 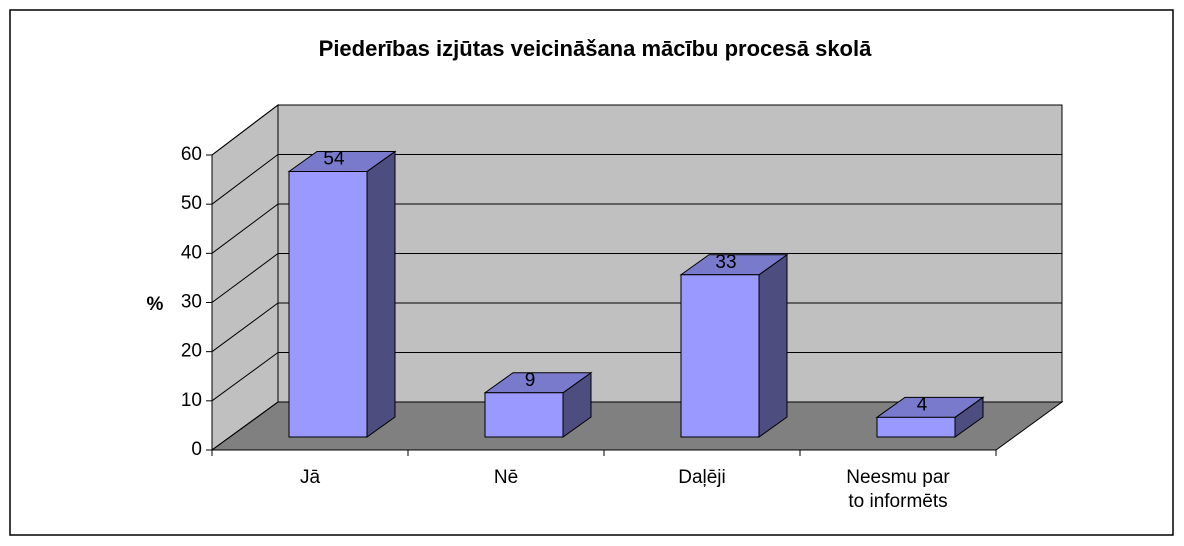 What do you see at coordinates (155, 304) in the screenshot?
I see `y-axis-label: %` at bounding box center [155, 304].